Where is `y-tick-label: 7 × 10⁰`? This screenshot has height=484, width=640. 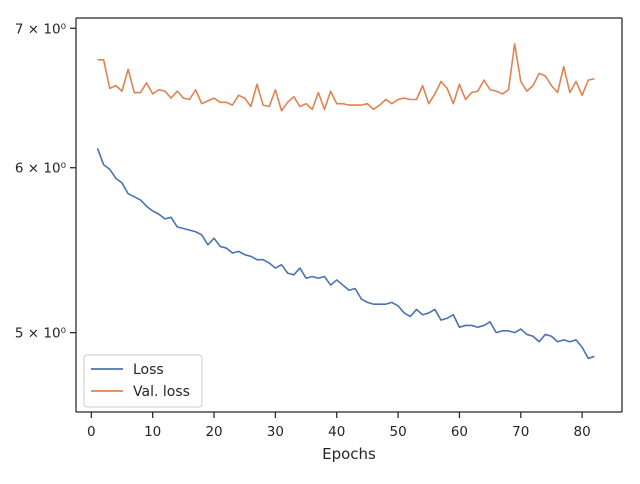 y-tick-label: 7 × 10⁰ is located at coordinates (40, 29).